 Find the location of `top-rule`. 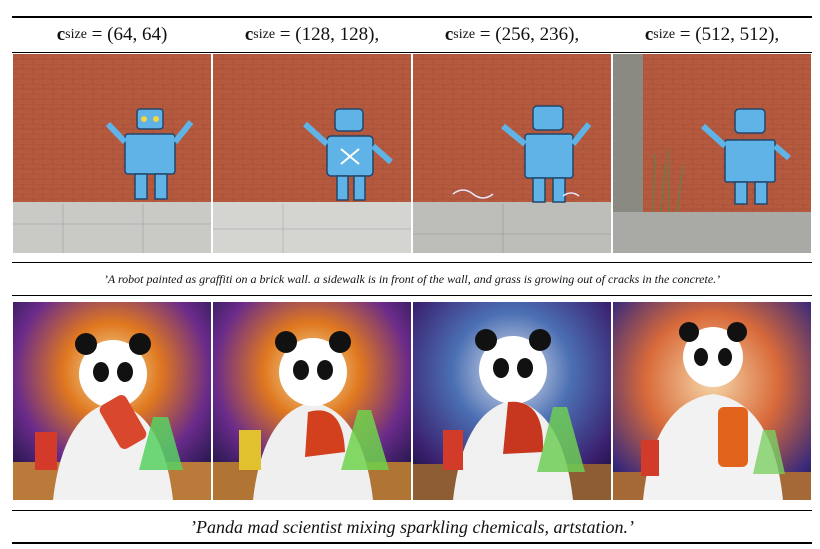

top-rule is located at coordinates (412, 17).